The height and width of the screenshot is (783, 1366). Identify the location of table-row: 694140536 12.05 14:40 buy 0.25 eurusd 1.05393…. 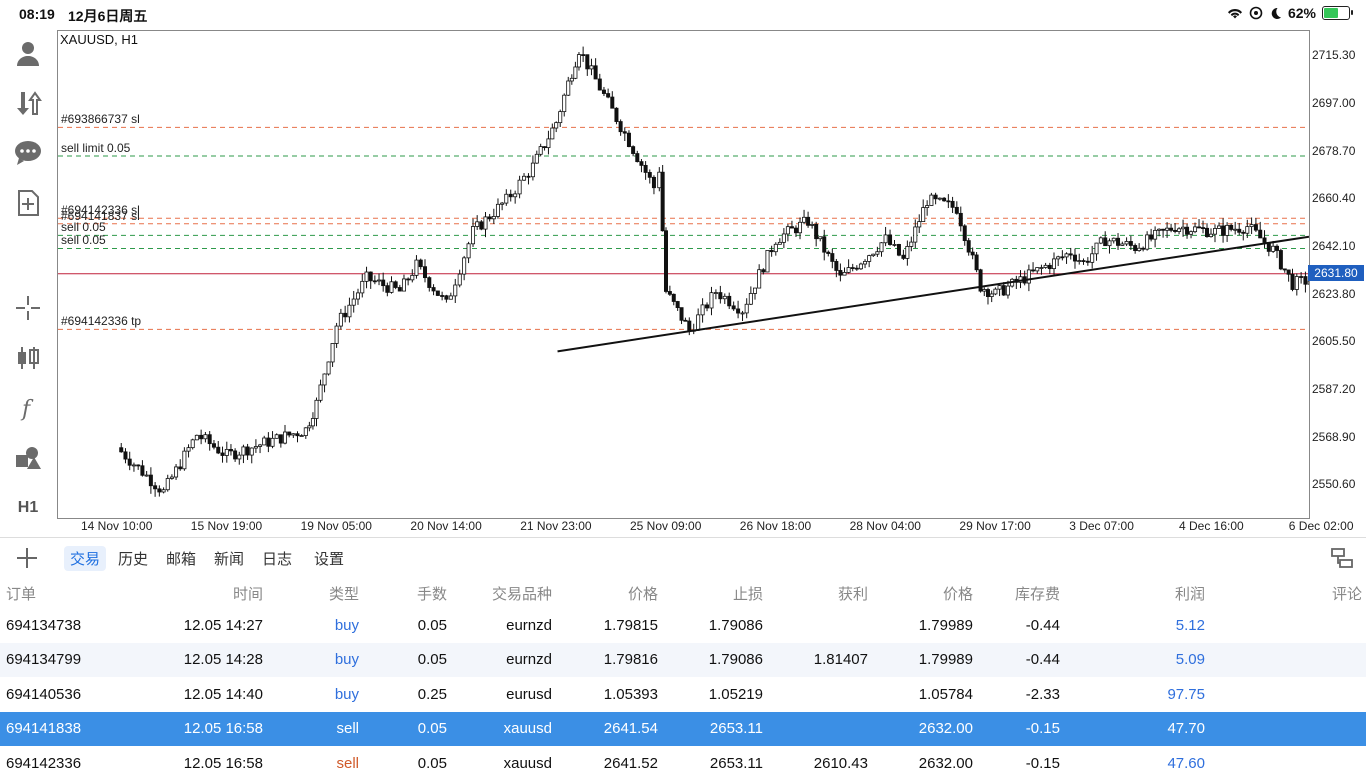
(683, 695).